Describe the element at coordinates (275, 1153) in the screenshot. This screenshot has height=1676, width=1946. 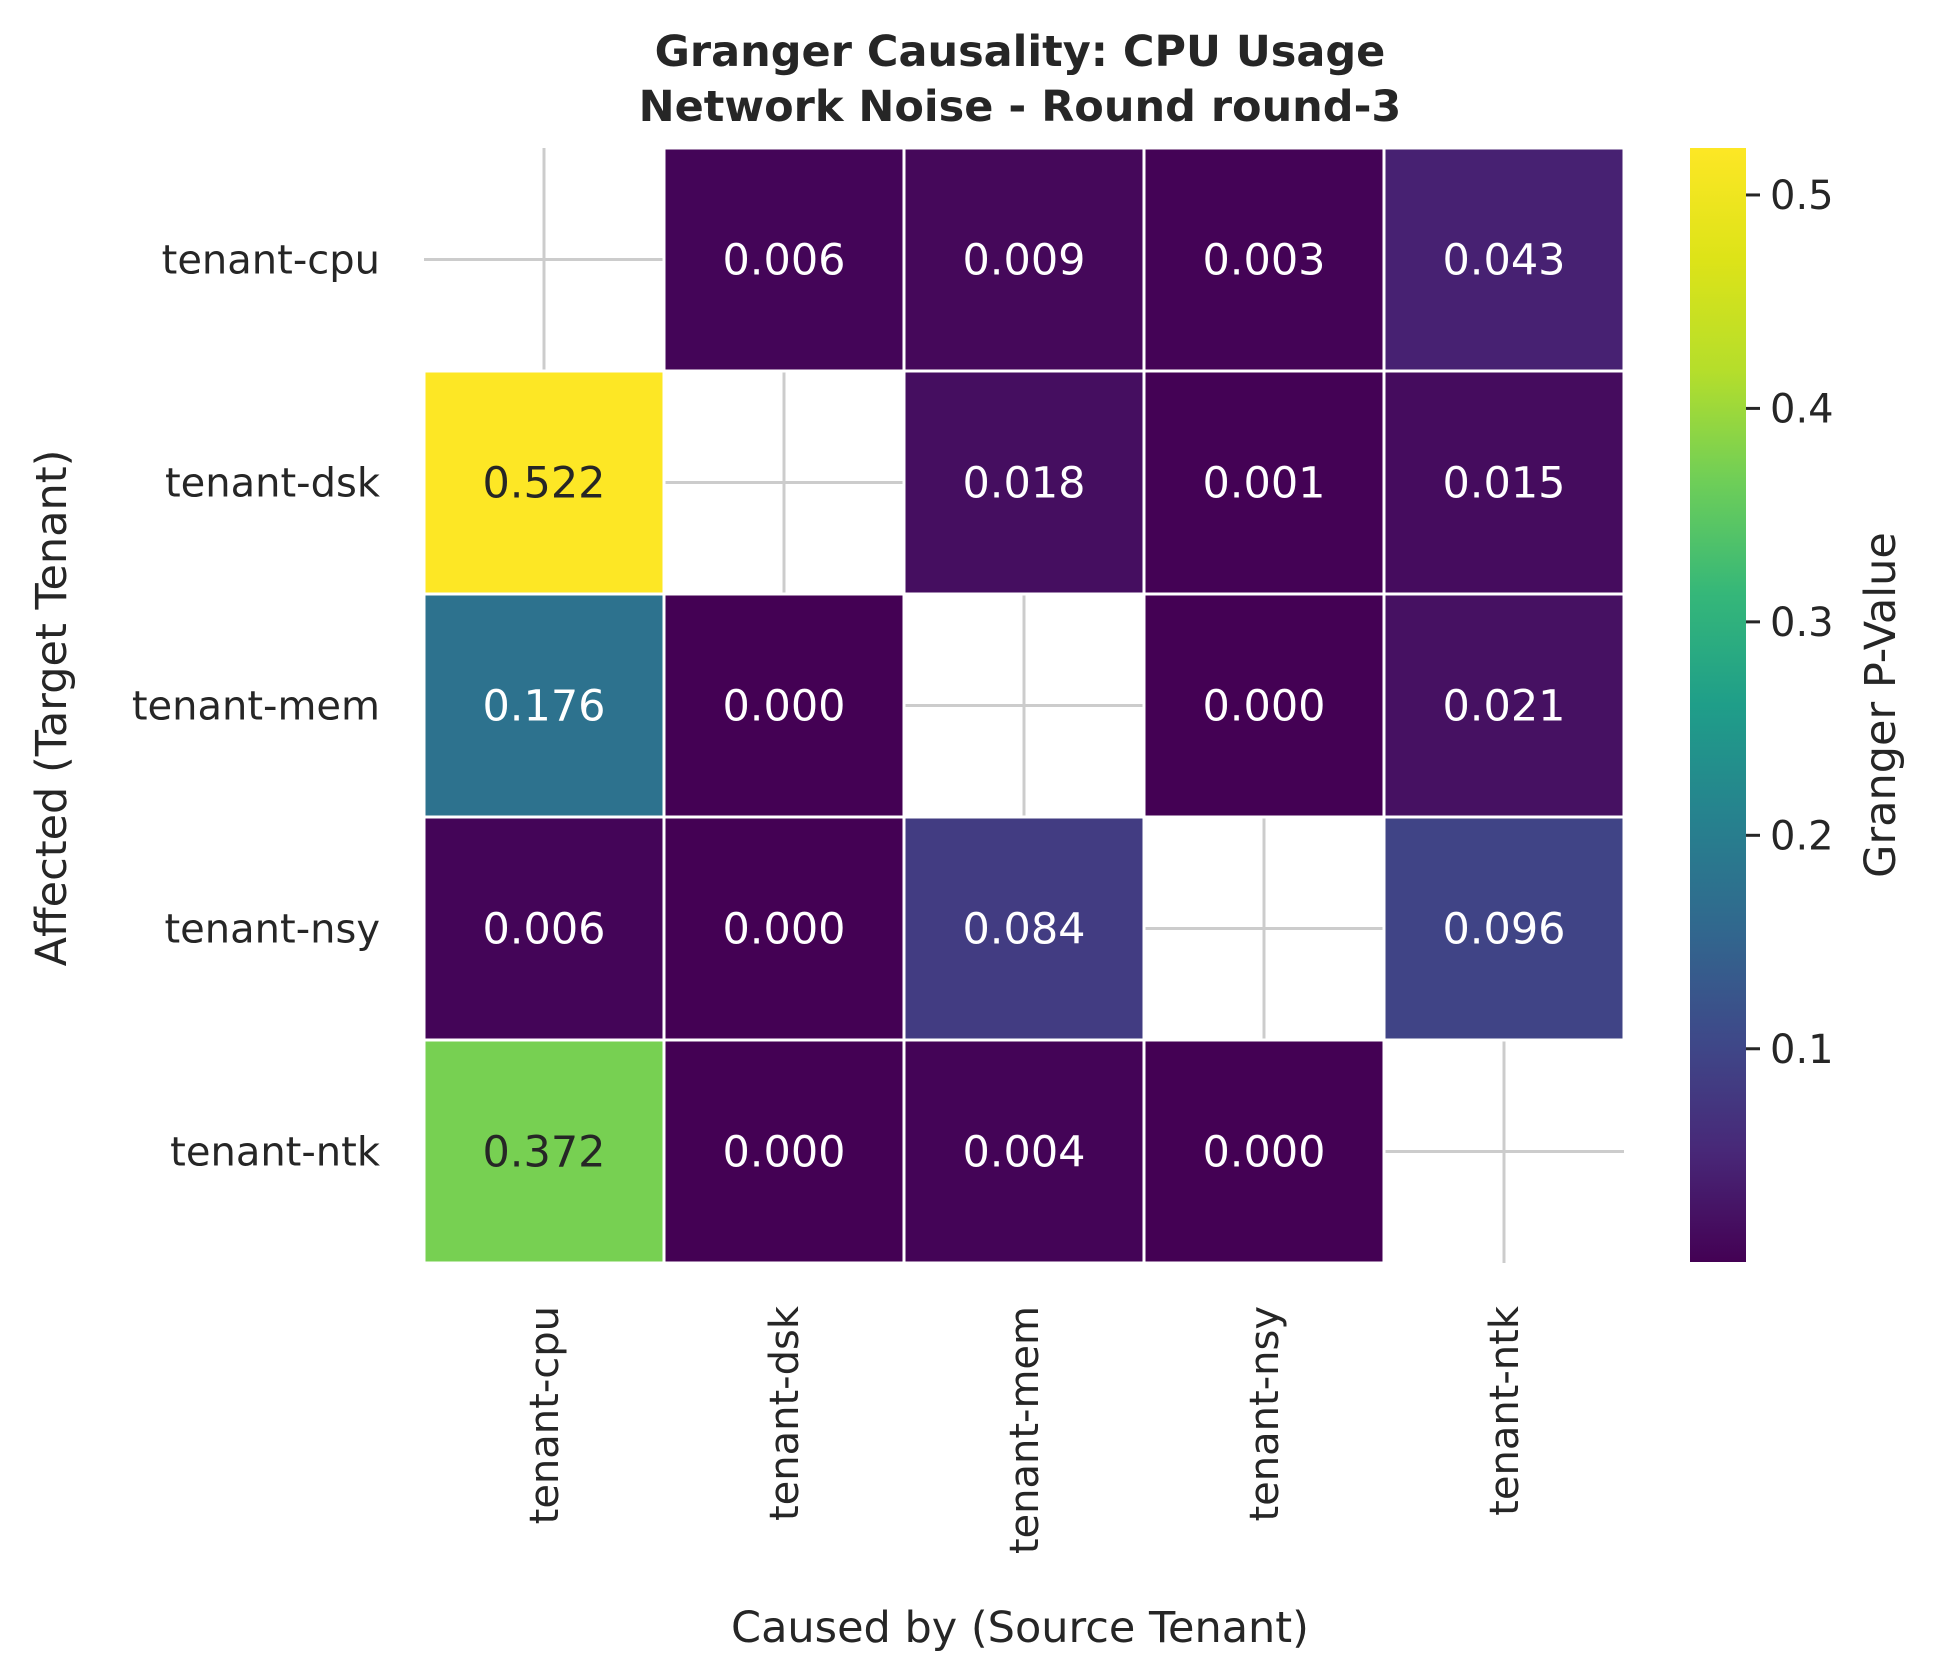
I see `y-tick-label: tenant-ntk` at that location.